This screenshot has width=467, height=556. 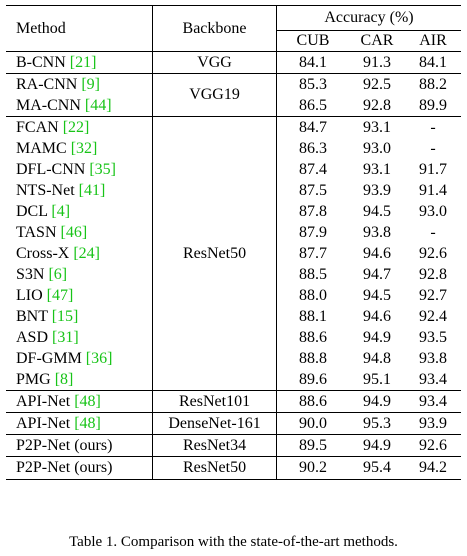 I want to click on citation-link: [47], so click(x=60, y=295).